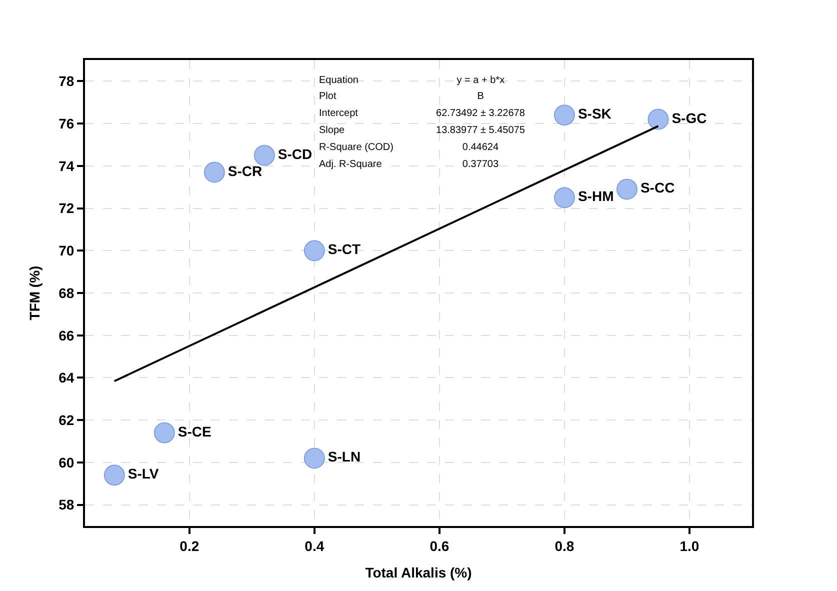  I want to click on y-tick-label: 58, so click(66, 504).